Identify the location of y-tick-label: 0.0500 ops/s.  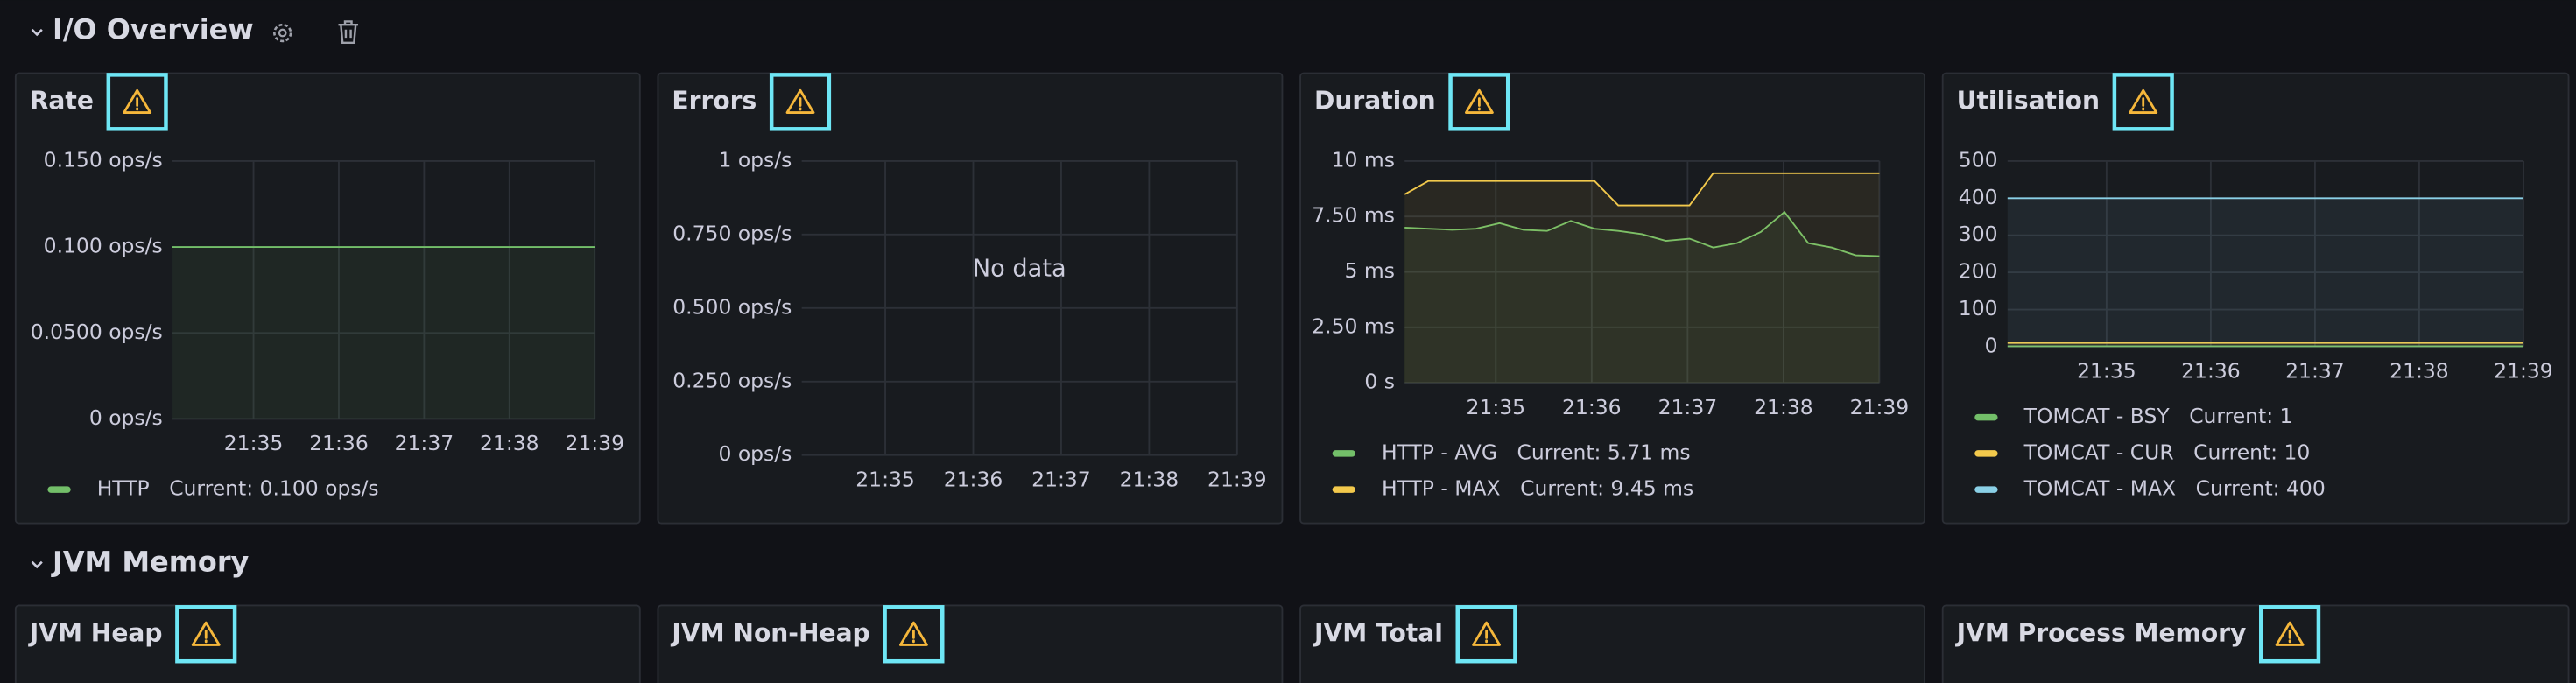
(97, 332).